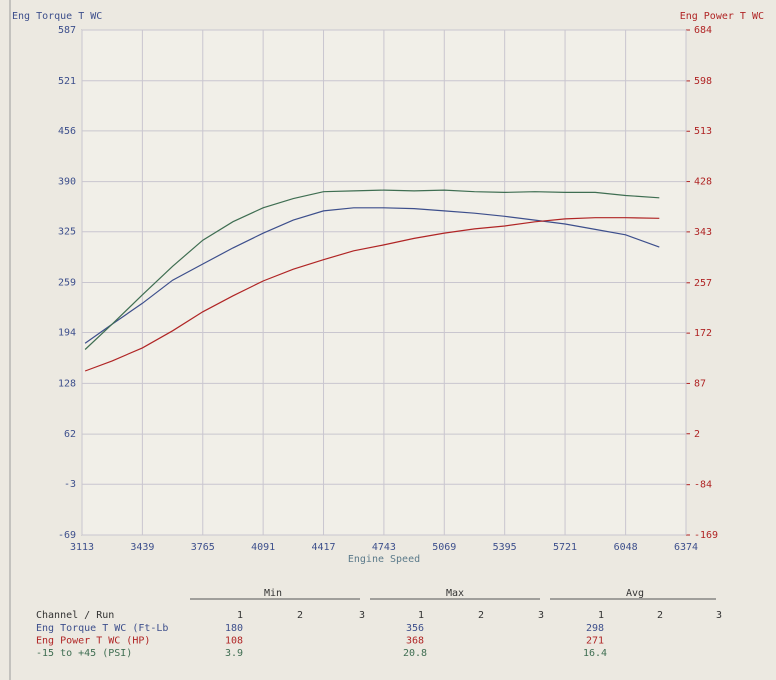  What do you see at coordinates (57, 16) in the screenshot?
I see `y-axis-label: Eng Torque T WC` at bounding box center [57, 16].